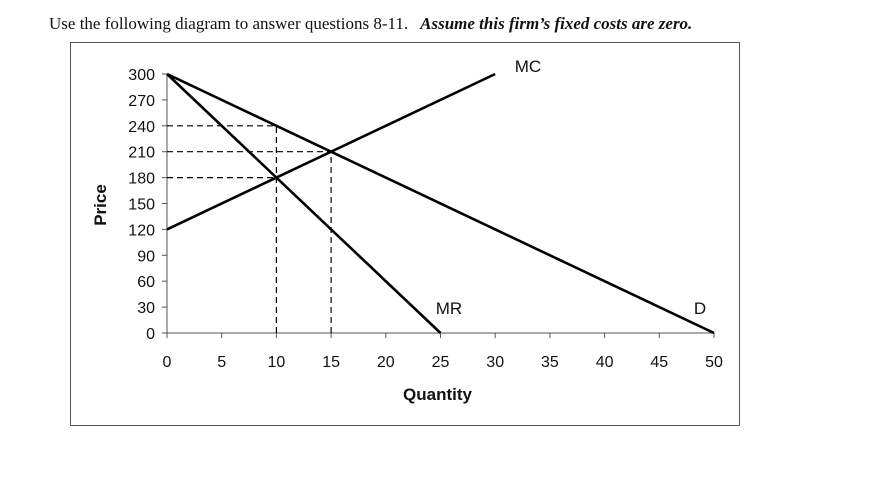 This screenshot has width=870, height=492. What do you see at coordinates (141, 179) in the screenshot?
I see `y-tick-label: 180` at bounding box center [141, 179].